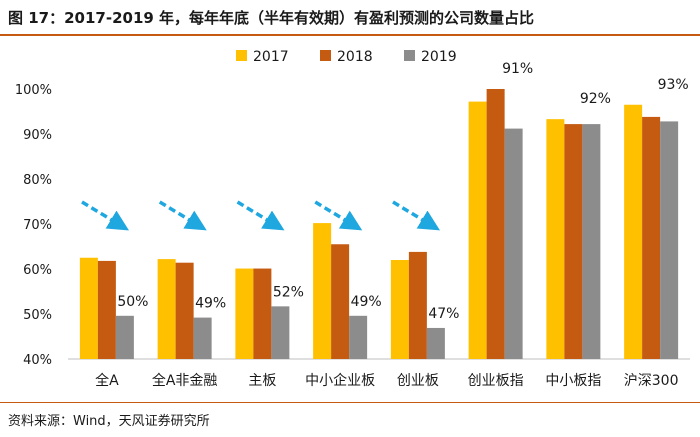 The image size is (700, 437). What do you see at coordinates (37, 270) in the screenshot?
I see `y-tick-label: 60%` at bounding box center [37, 270].